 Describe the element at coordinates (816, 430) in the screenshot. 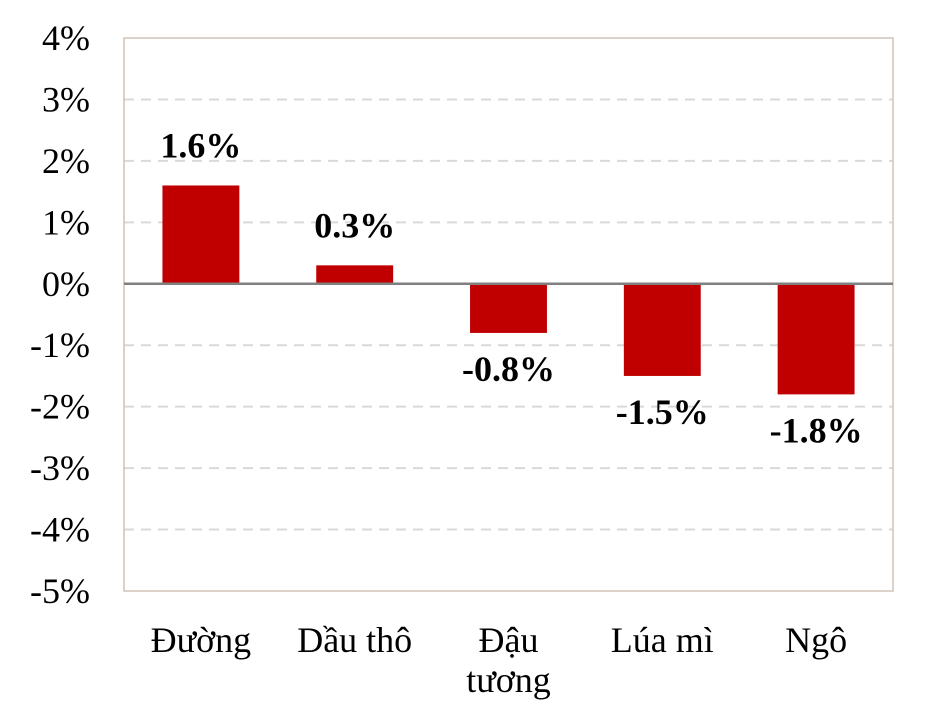

I see `data-label: -1.8%` at that location.